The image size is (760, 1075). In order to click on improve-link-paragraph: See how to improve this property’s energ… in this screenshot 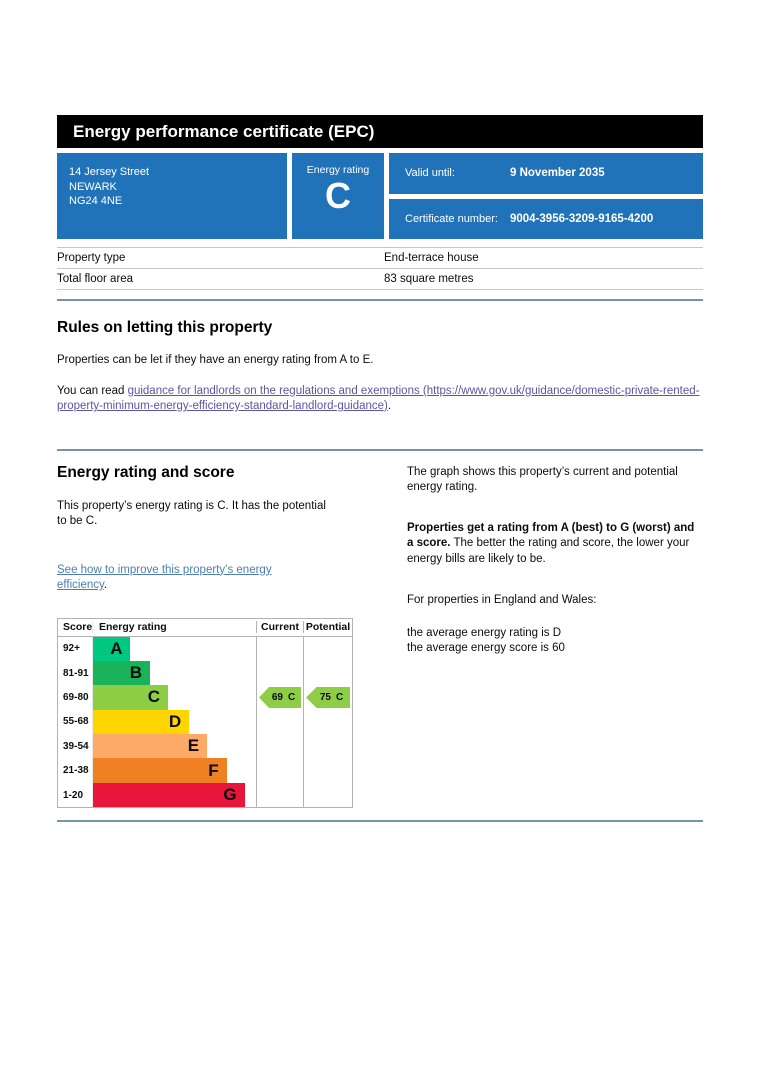, I will do `click(182, 578)`.